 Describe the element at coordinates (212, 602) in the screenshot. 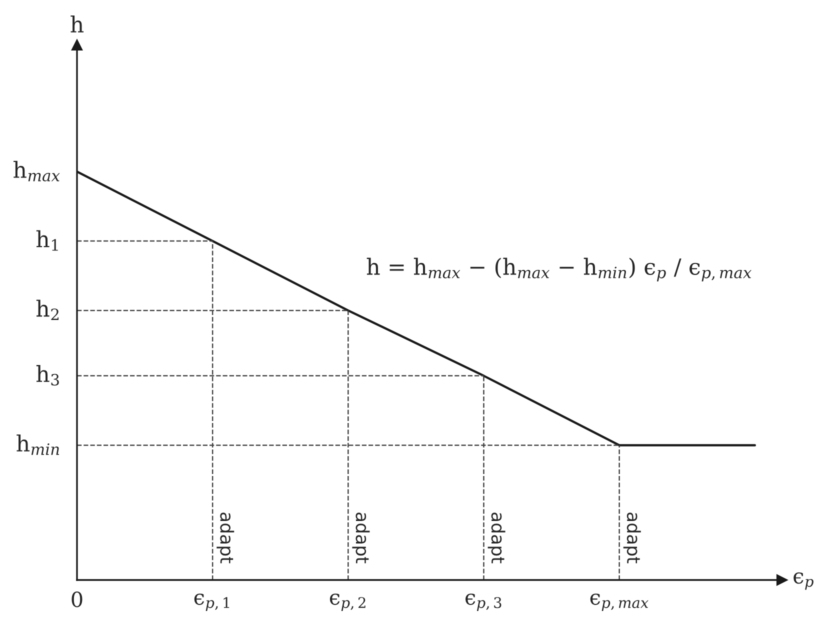

I see `x-tick-label: ϵ$_{p,1}$` at that location.